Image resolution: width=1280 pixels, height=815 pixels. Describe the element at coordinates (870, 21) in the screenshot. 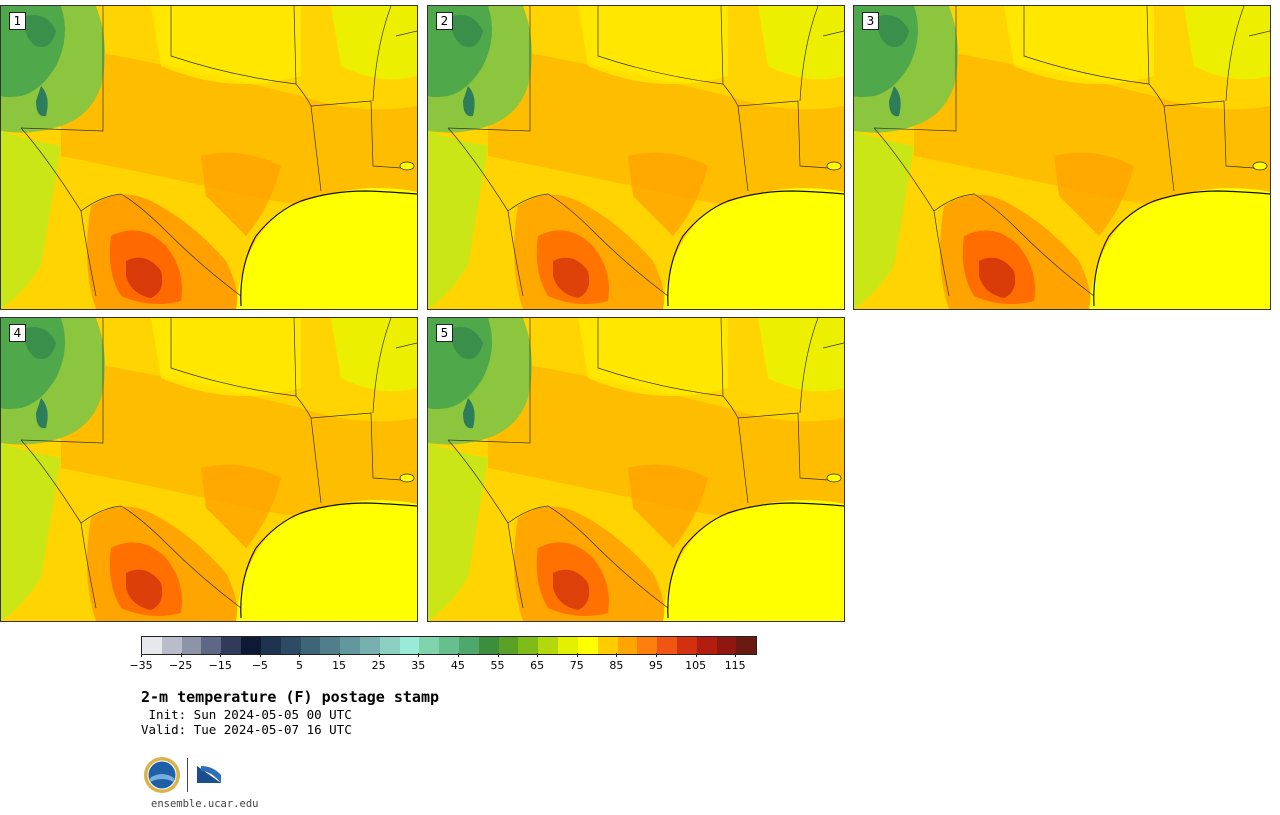

I see `member-label: 3` at that location.